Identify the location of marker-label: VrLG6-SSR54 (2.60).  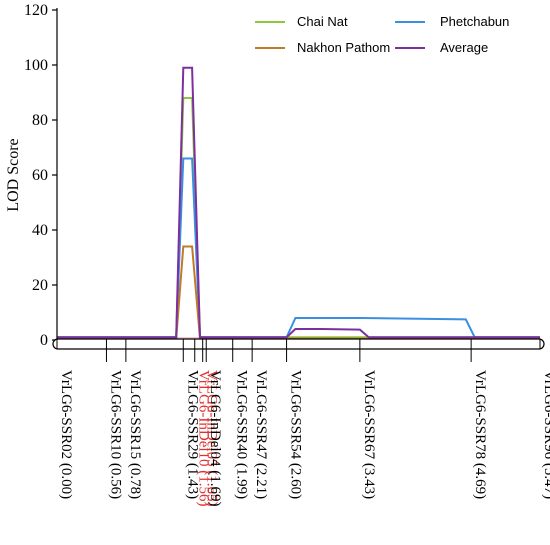
(296, 434).